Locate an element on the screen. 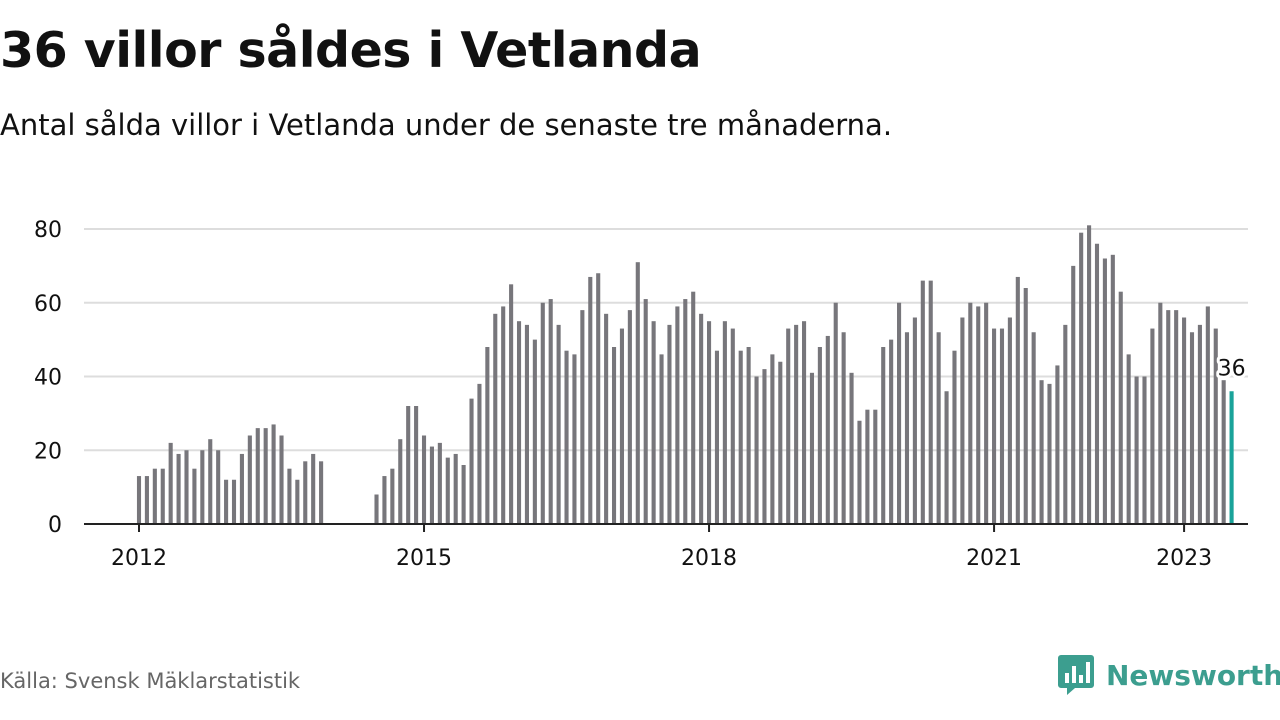 Image resolution: width=1280 pixels, height=720 pixels. brand-name: Newsworthy is located at coordinates (1193, 675).